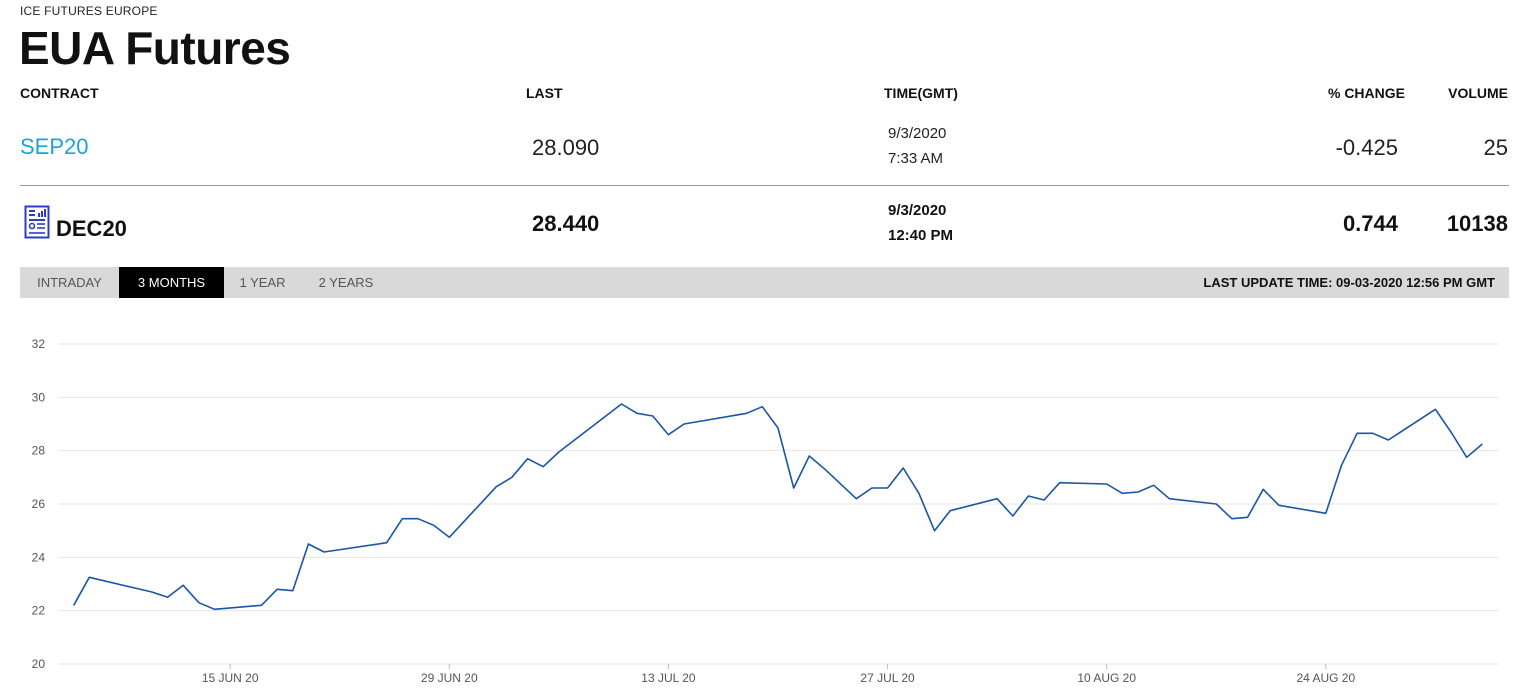  What do you see at coordinates (346, 282) in the screenshot?
I see `tab-2-years: 2 YEARS` at bounding box center [346, 282].